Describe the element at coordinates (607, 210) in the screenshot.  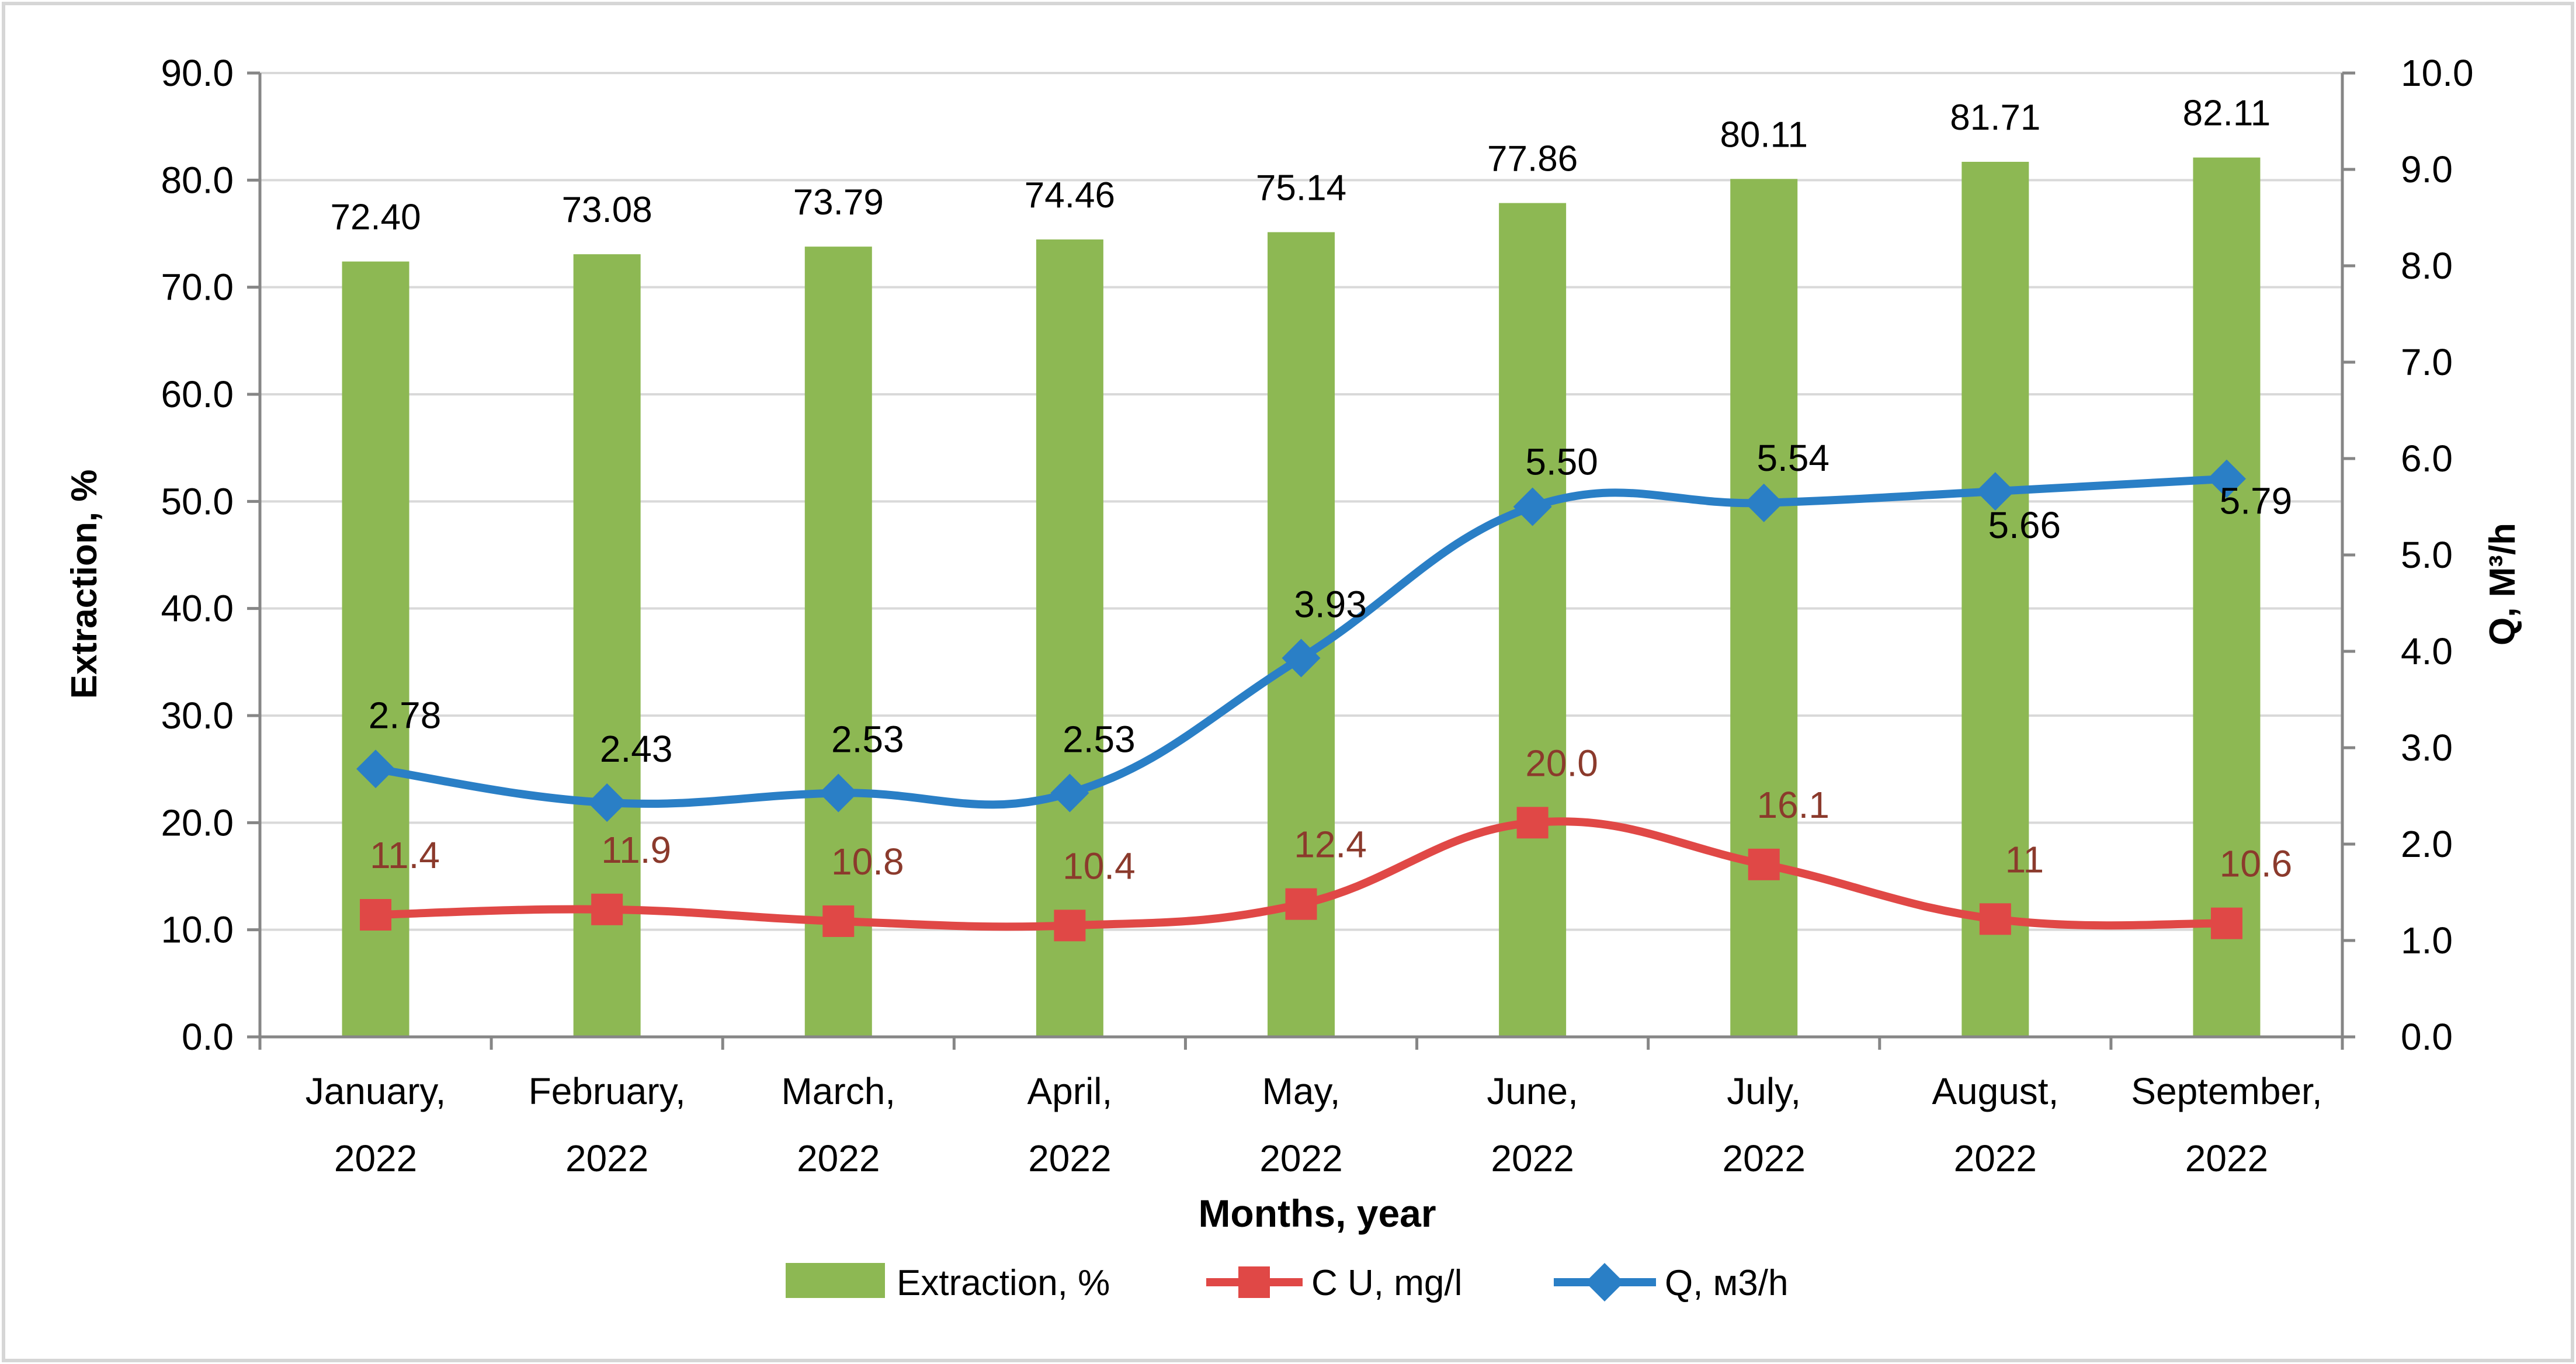
I see `bar-value-label: 73.08` at that location.